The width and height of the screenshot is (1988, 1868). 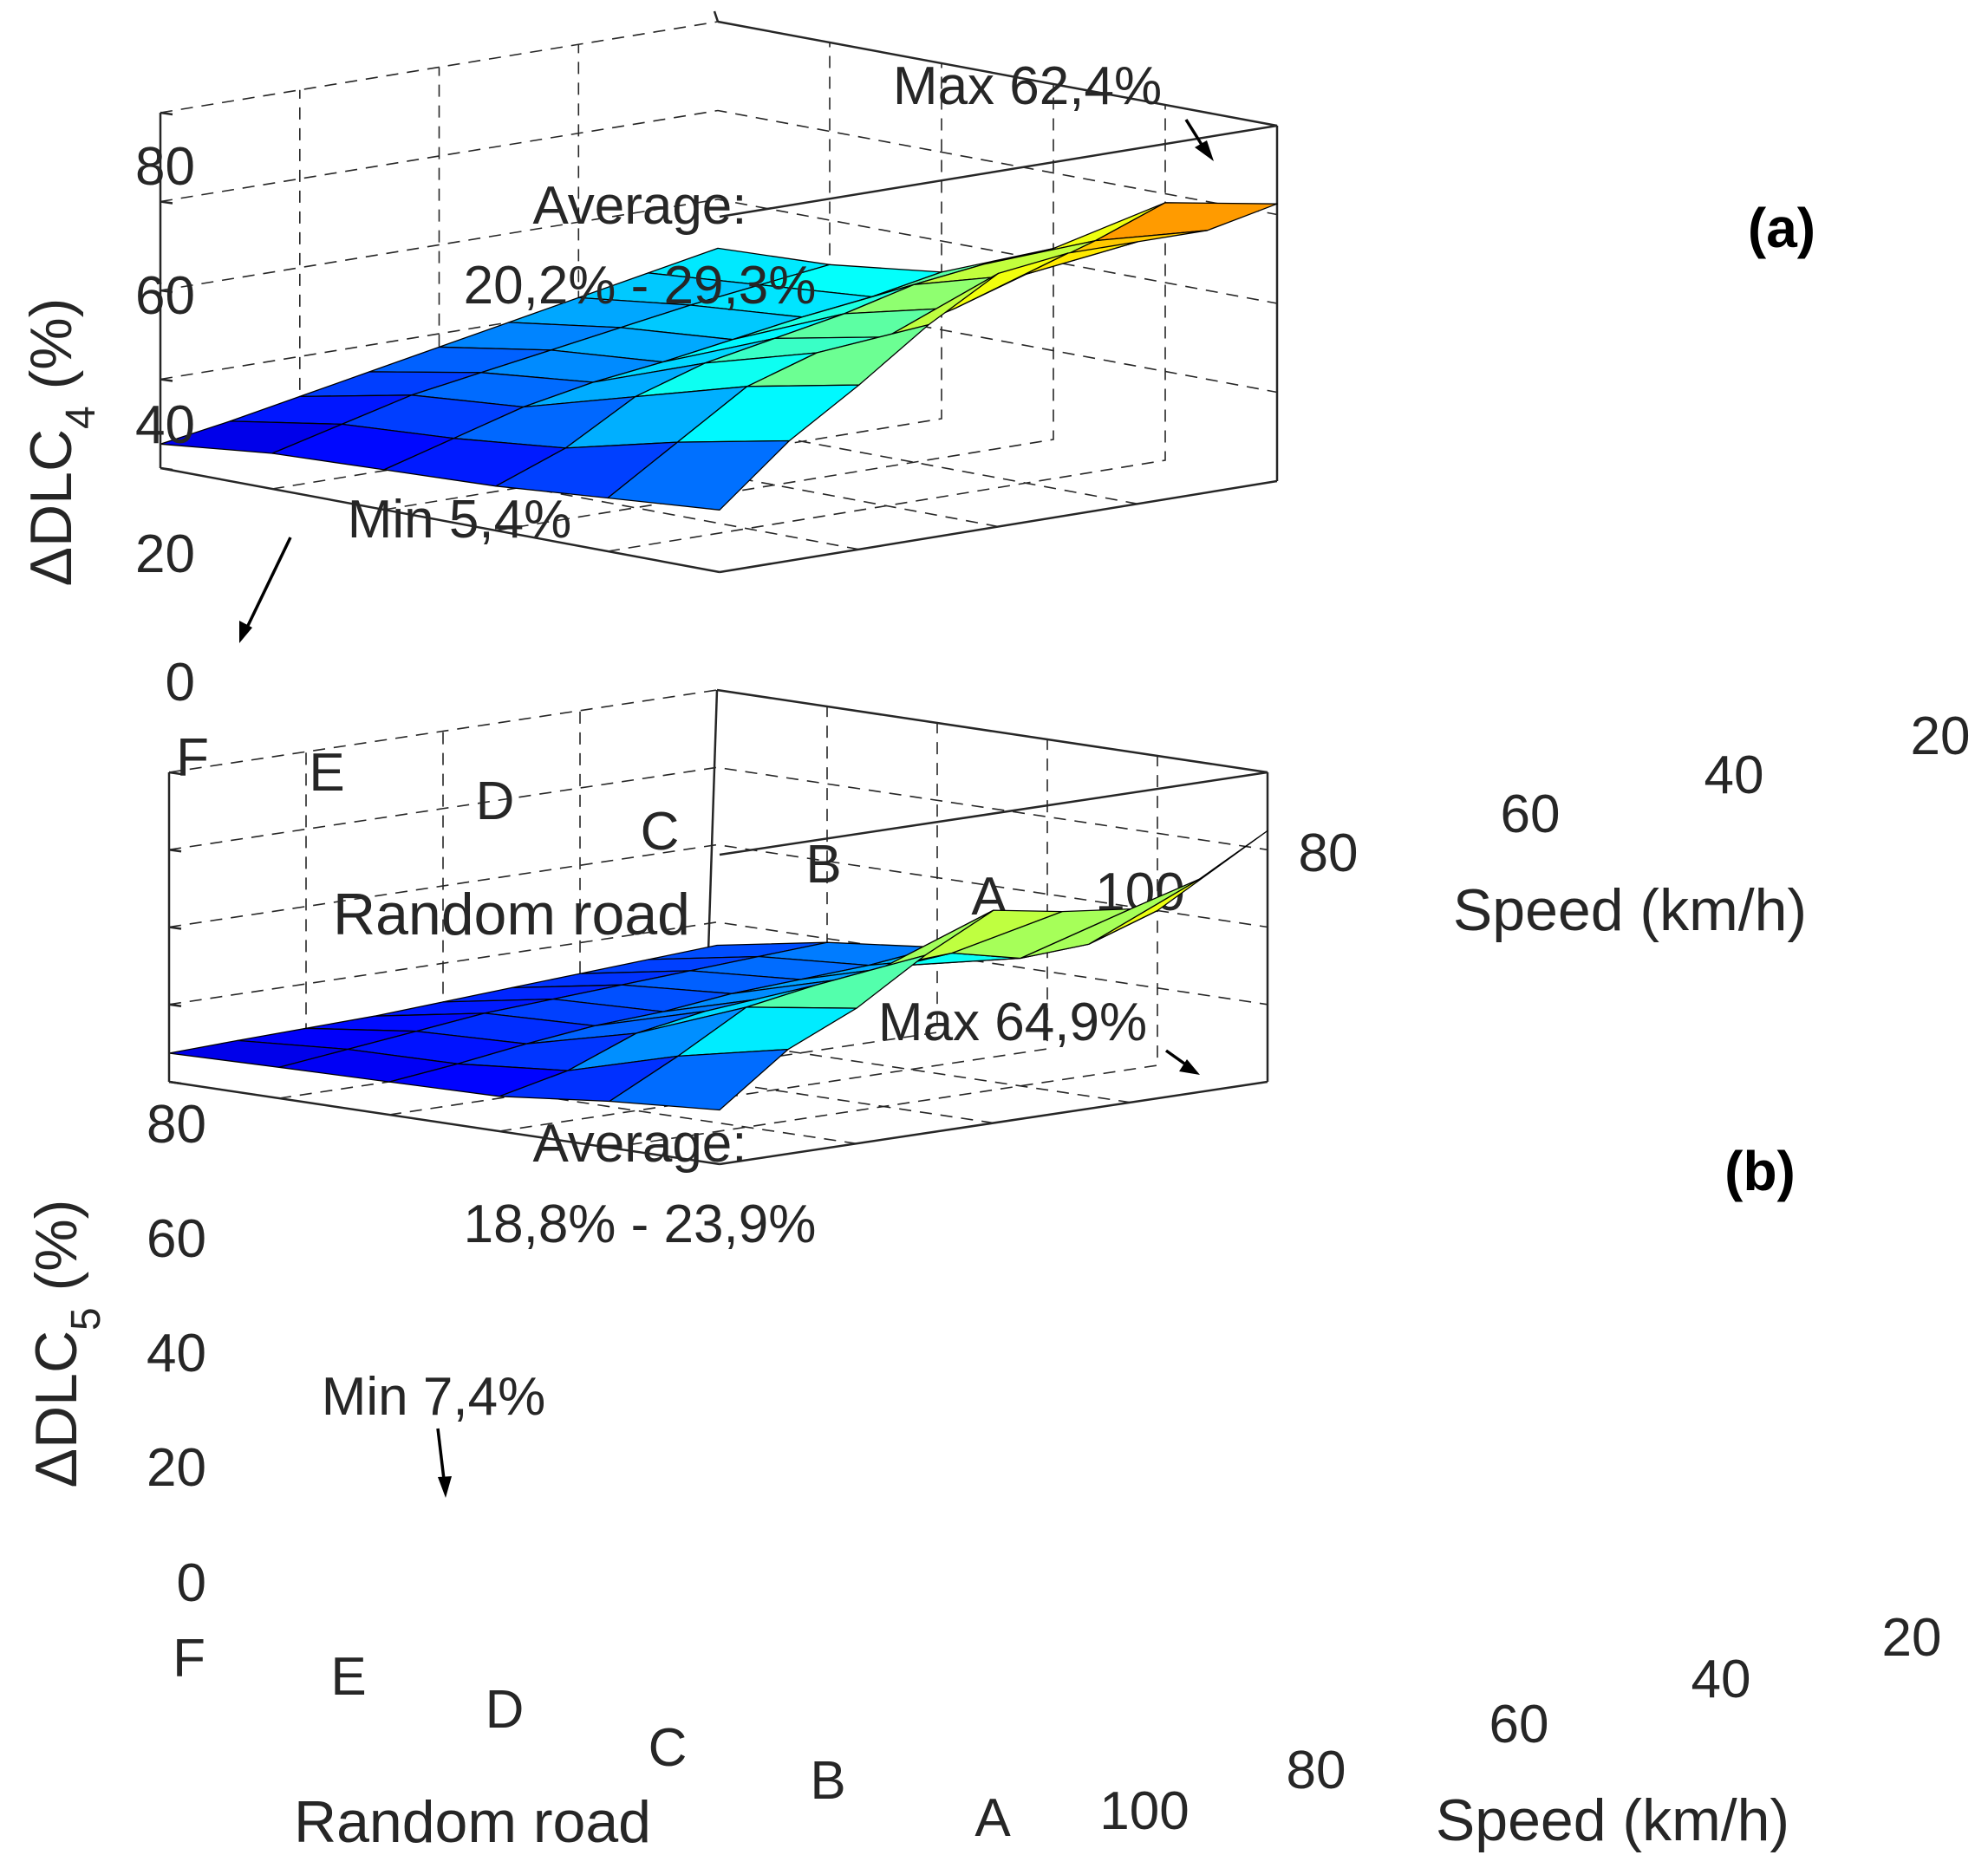 I want to click on average-range: 20,2% - 29,3%, so click(x=640, y=286).